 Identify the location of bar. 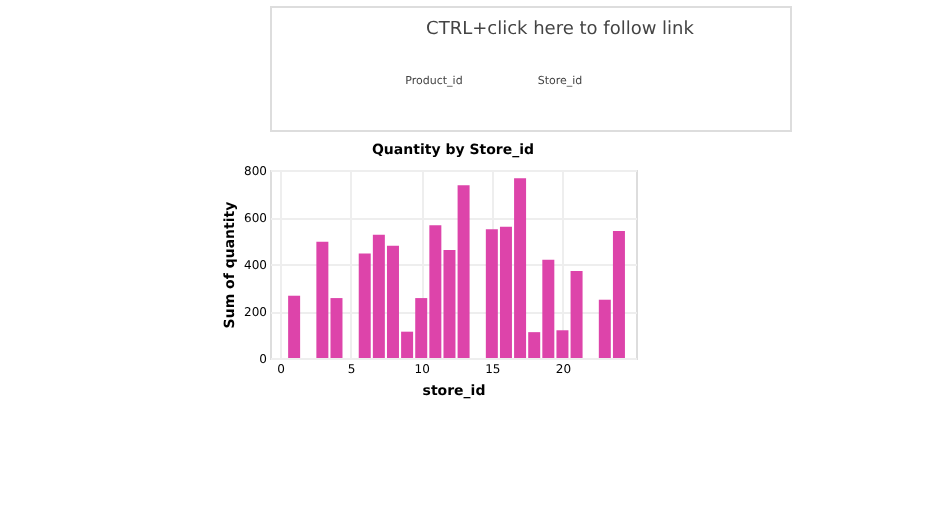
(294, 326).